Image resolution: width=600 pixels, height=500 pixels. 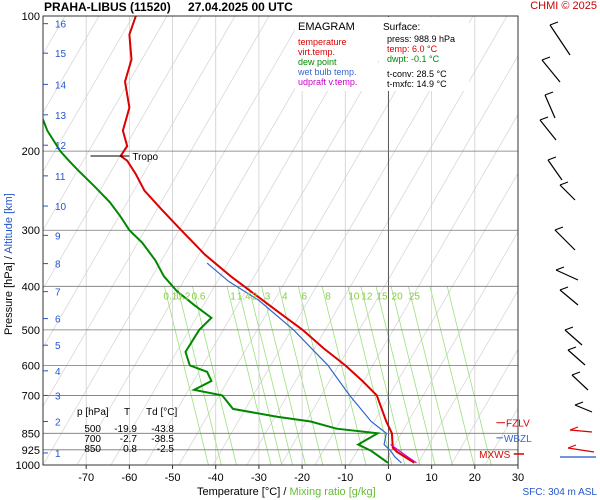 I want to click on y-tick-label: 200, so click(x=31, y=152).